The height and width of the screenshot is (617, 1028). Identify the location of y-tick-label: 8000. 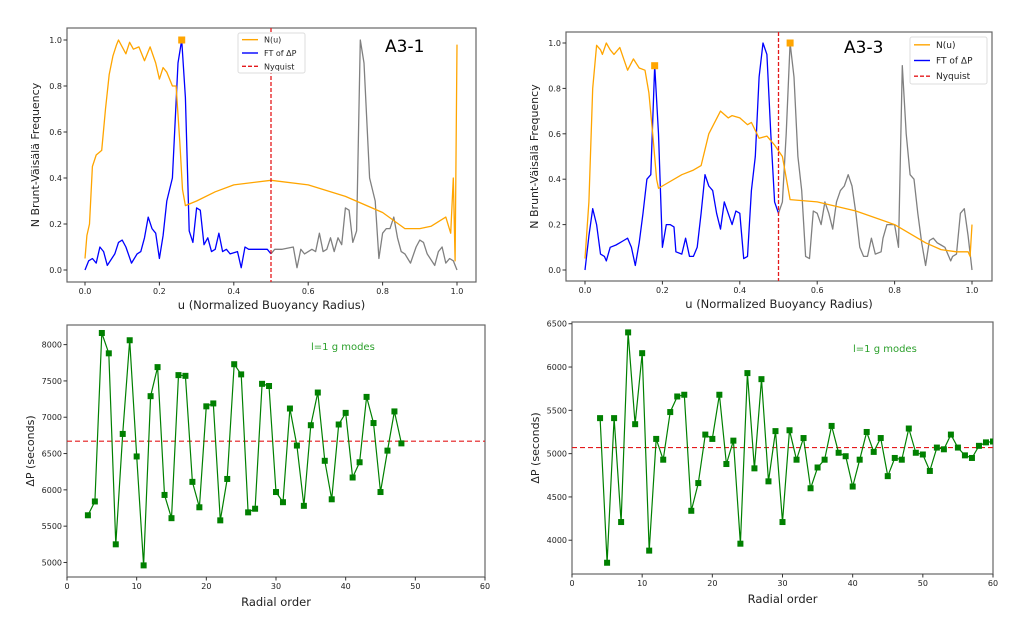
(52, 345).